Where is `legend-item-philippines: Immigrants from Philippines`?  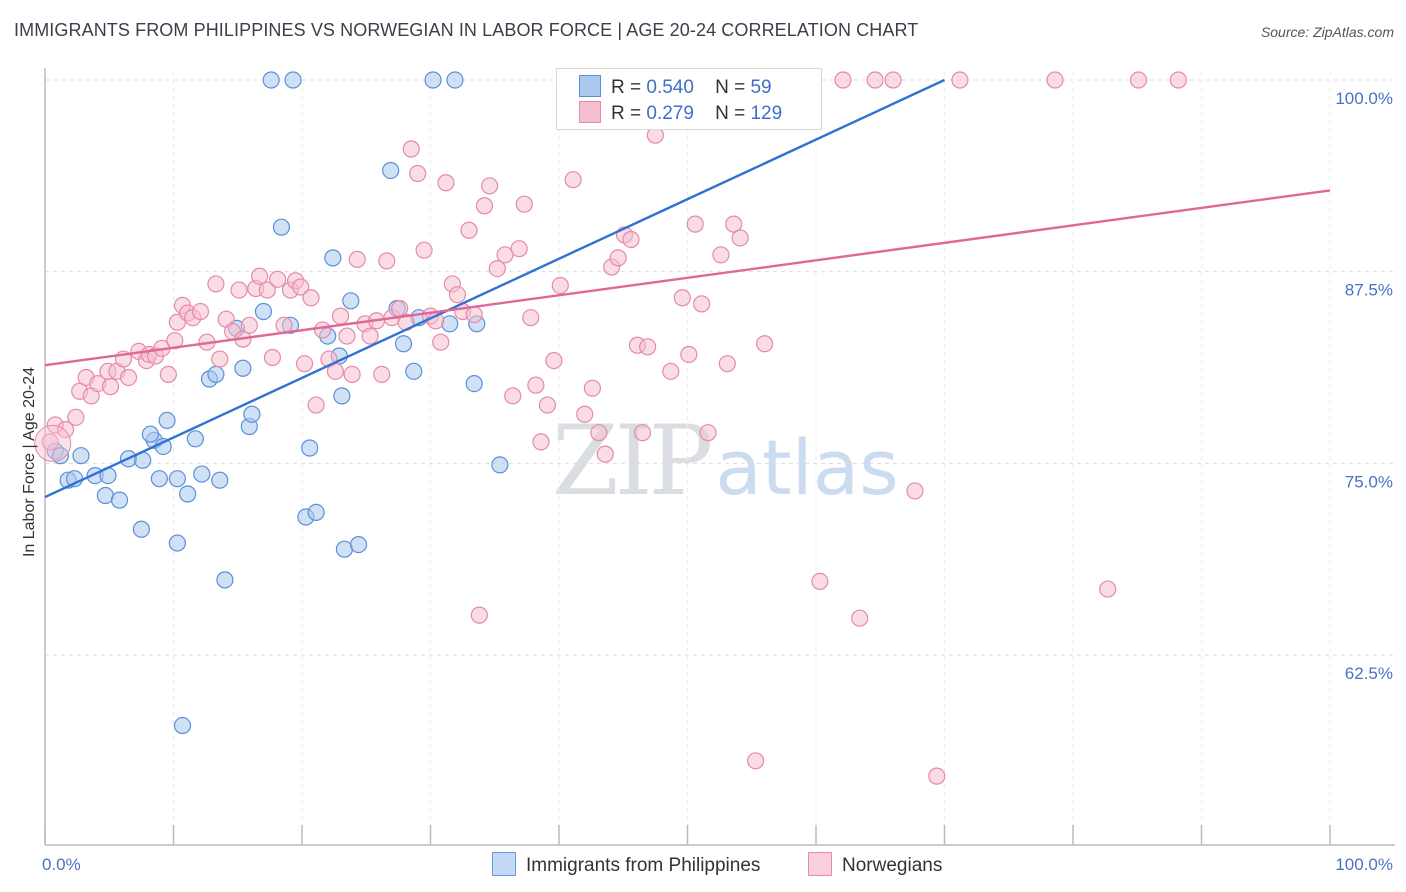 legend-item-philippines: Immigrants from Philippines is located at coordinates (626, 864).